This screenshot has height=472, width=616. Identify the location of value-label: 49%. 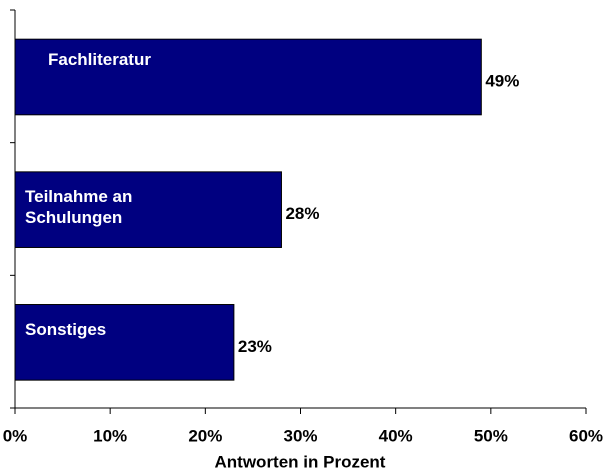
(502, 80).